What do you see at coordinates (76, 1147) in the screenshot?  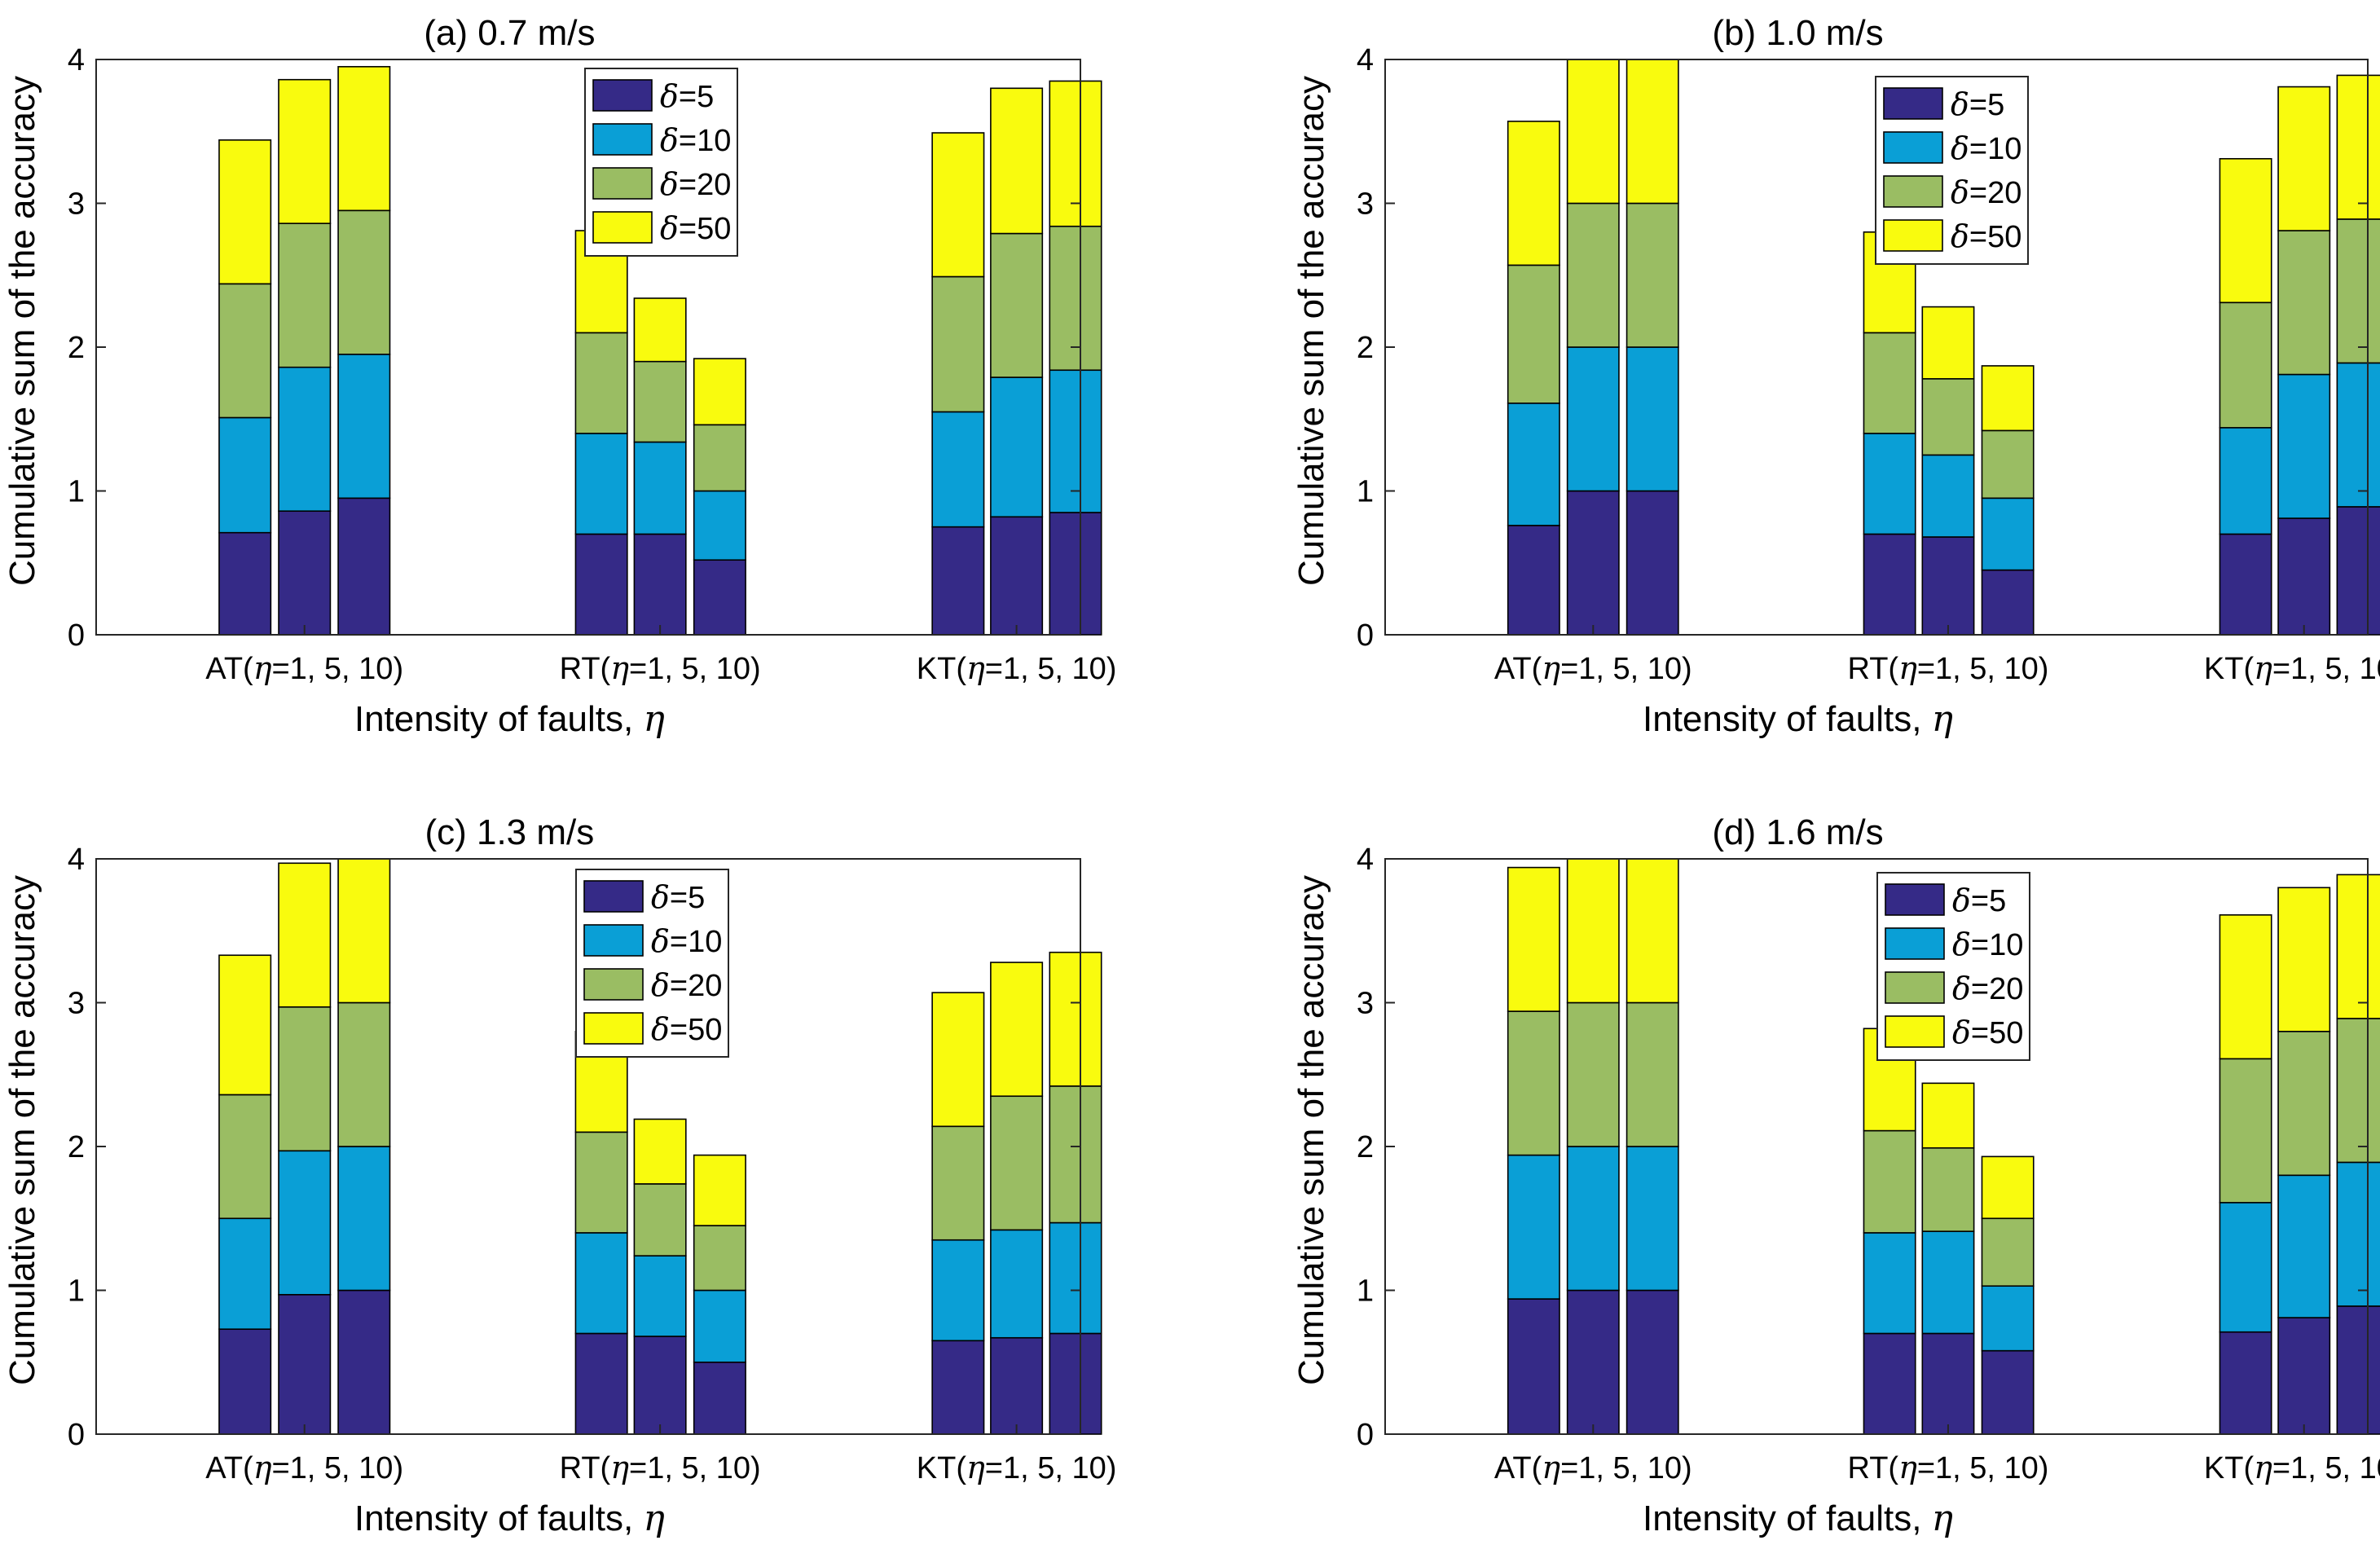 I see `y-tick-label: 2` at bounding box center [76, 1147].